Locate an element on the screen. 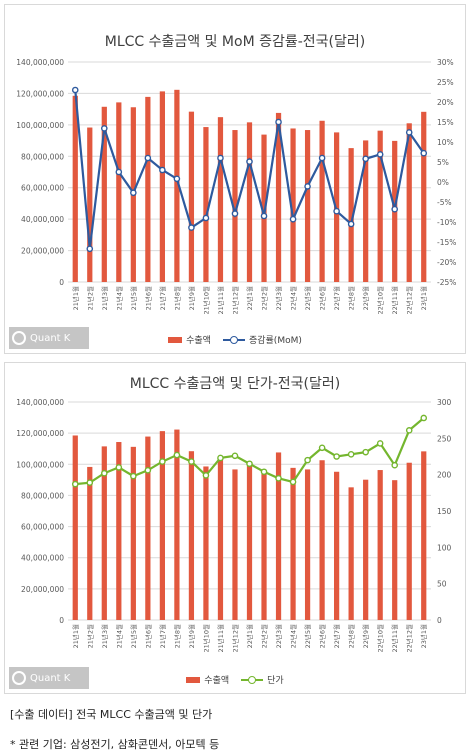 This screenshot has height=754, width=474. y2-tick-label: -10% is located at coordinates (446, 222).